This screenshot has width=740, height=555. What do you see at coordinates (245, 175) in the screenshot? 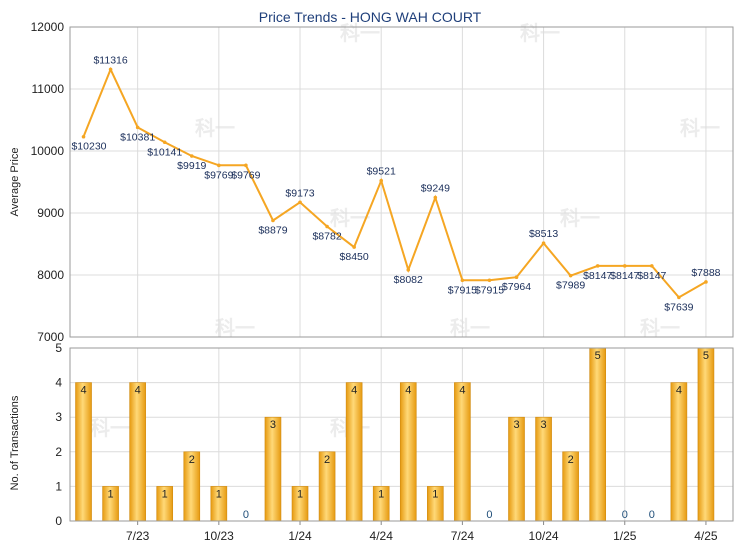
I see `price-label-6: $9769` at bounding box center [245, 175].